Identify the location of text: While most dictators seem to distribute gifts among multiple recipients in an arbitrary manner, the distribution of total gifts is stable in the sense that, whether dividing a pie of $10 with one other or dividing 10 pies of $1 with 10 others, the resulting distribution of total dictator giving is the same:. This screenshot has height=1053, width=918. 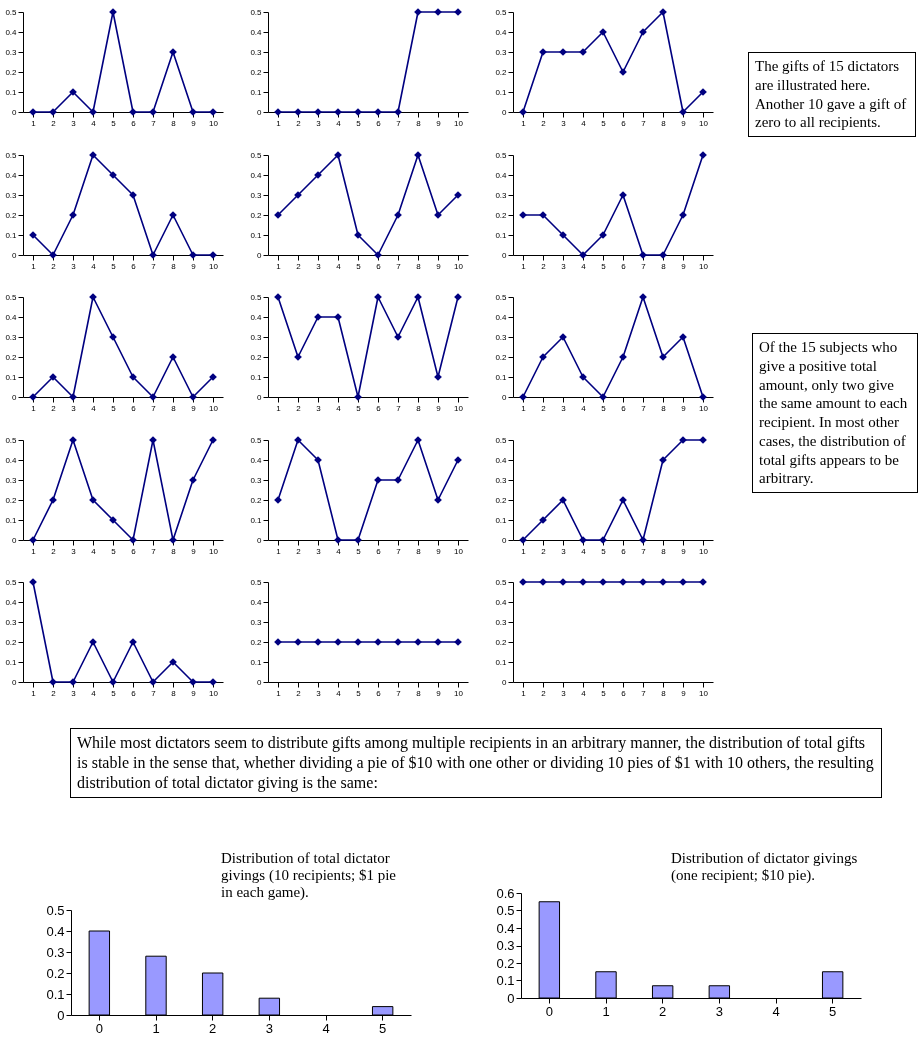
(476, 763).